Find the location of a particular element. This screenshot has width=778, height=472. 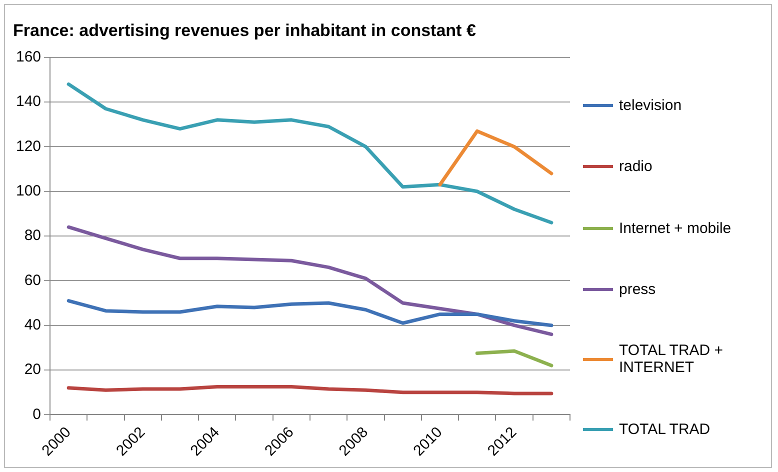

legend-label: TOTAL TRAD is located at coordinates (664, 429).